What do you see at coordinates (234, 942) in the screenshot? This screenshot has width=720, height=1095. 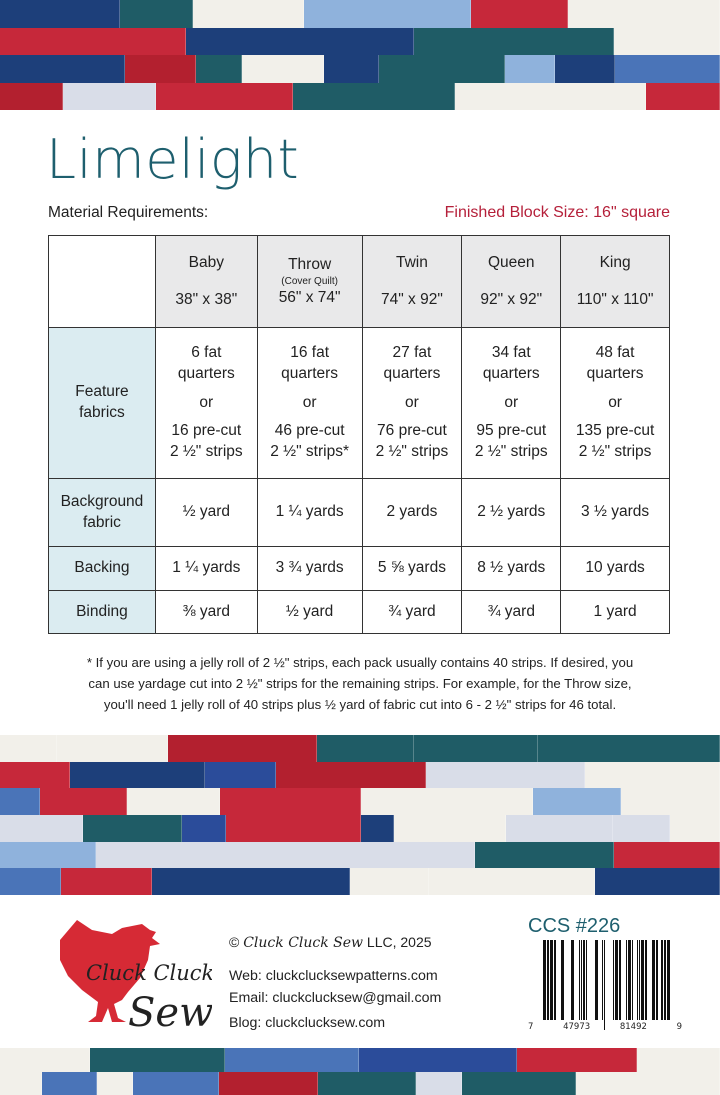 I see `copyright-symbol: ©` at bounding box center [234, 942].